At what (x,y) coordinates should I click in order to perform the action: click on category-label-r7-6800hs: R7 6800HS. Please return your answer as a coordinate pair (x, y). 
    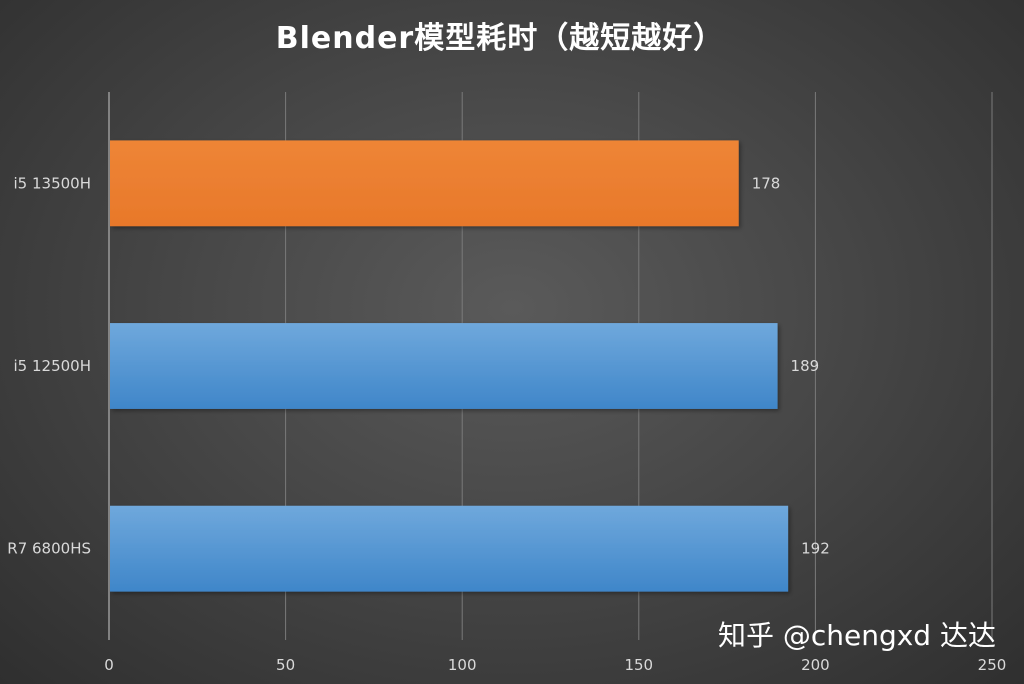
    Looking at the image, I should click on (49, 549).